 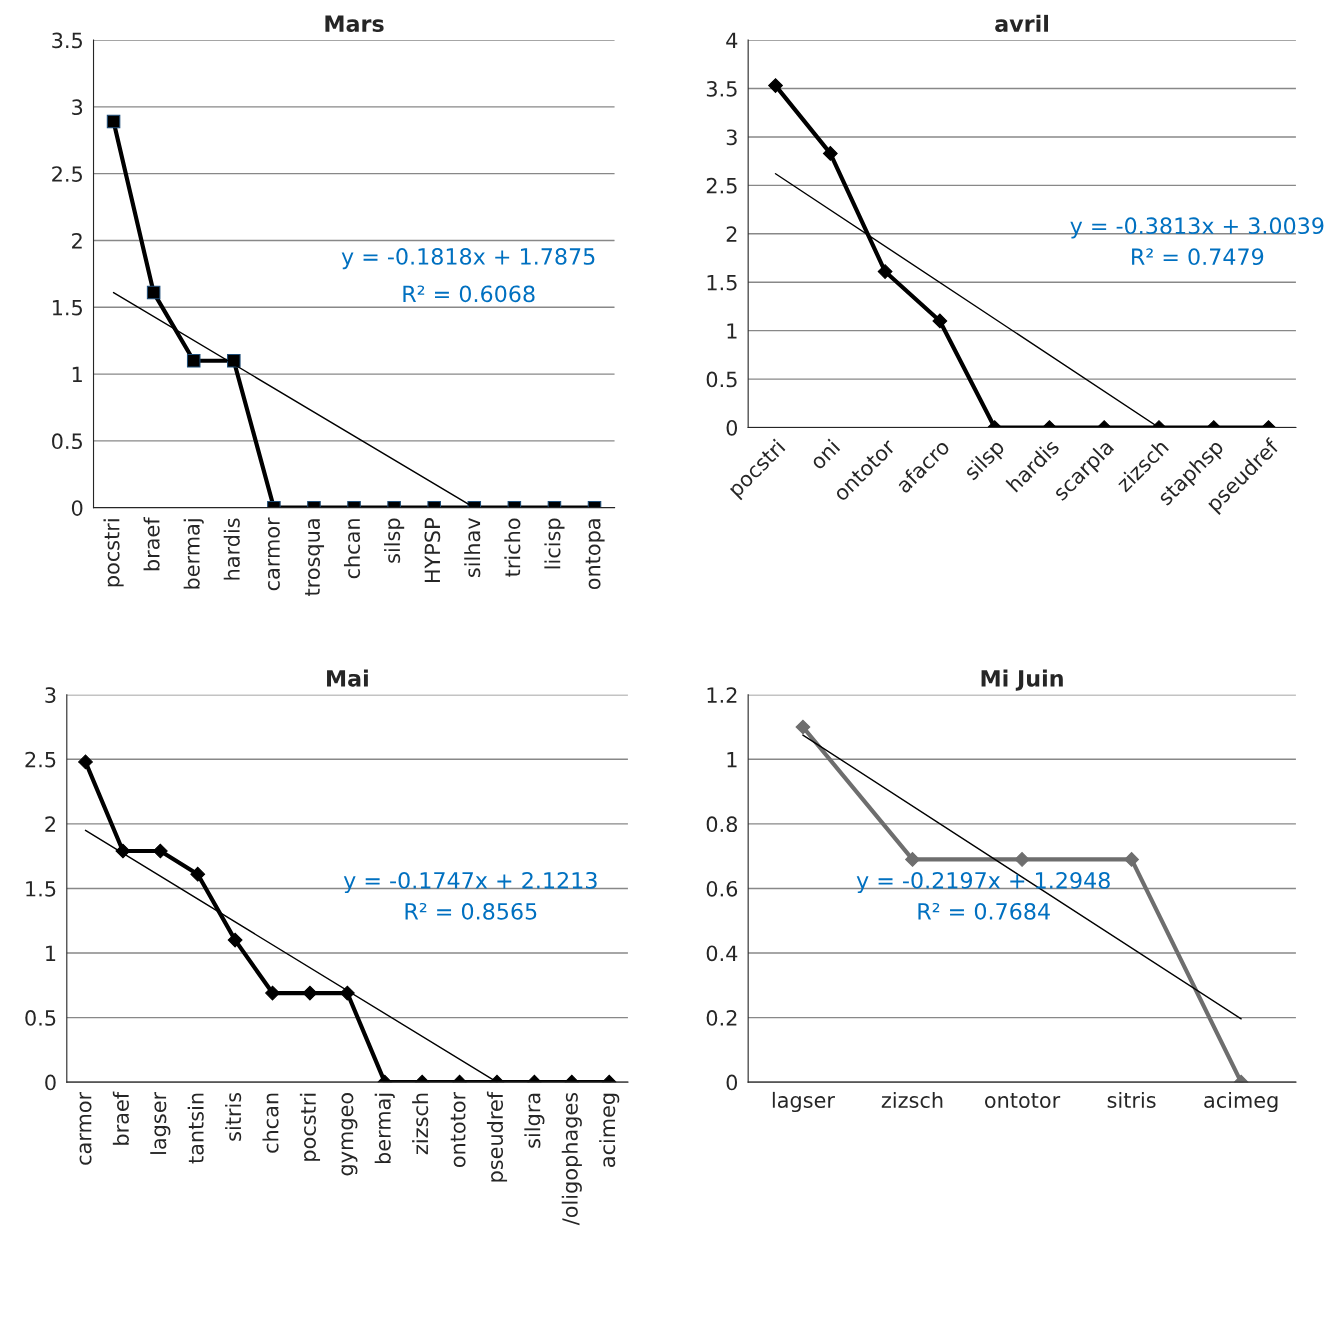 What do you see at coordinates (432, 550) in the screenshot?
I see `x-tick-label: HYPSP` at bounding box center [432, 550].